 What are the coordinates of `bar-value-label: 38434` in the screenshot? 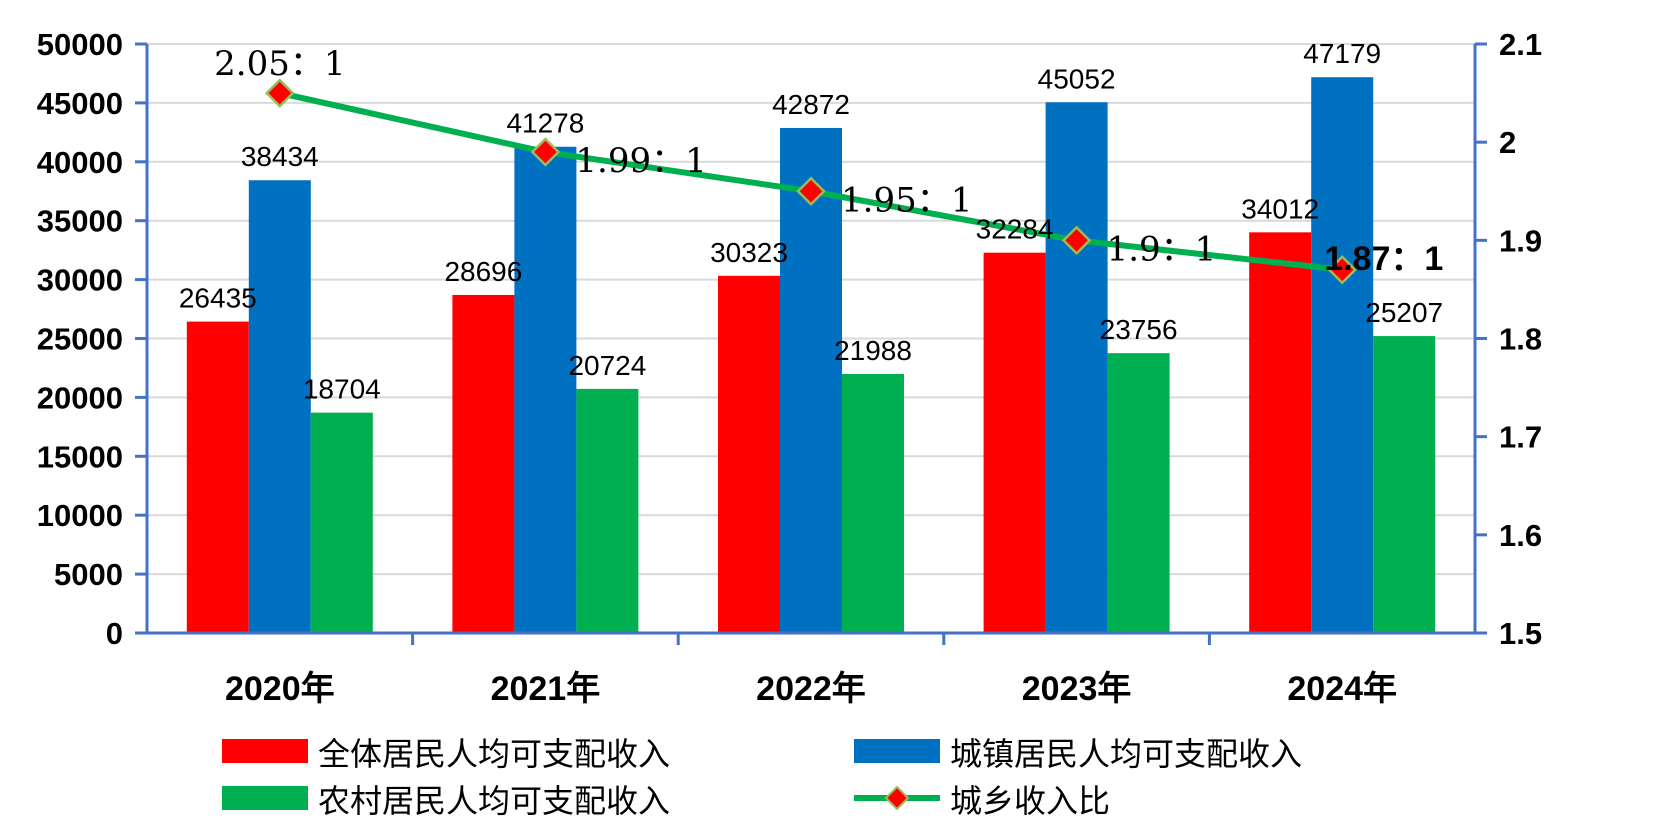 It's located at (280, 156).